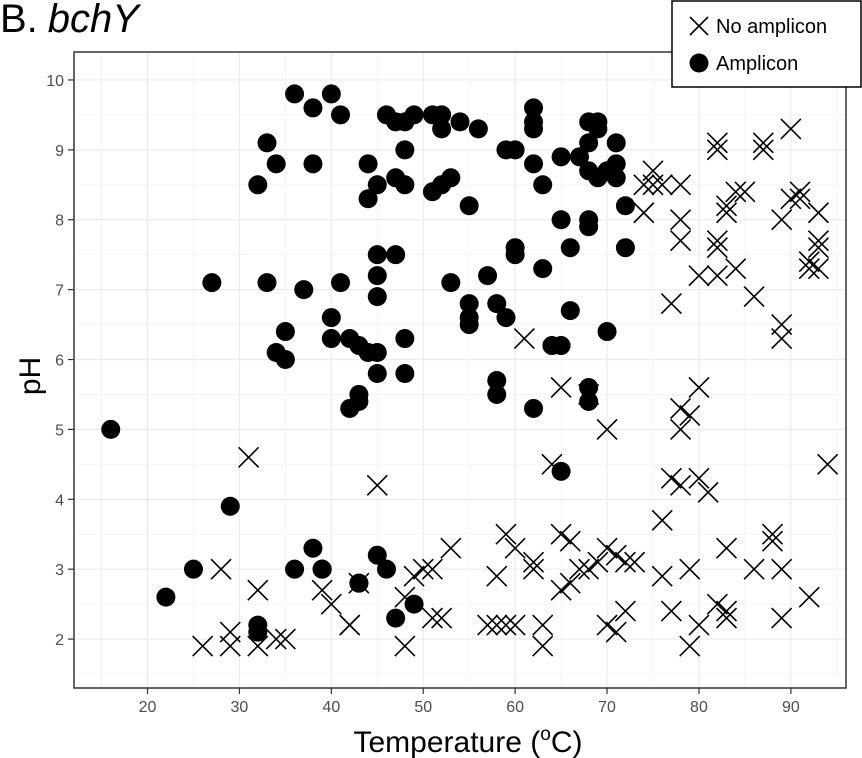  I want to click on legend-label-amplicon: Amplicon, so click(757, 64).